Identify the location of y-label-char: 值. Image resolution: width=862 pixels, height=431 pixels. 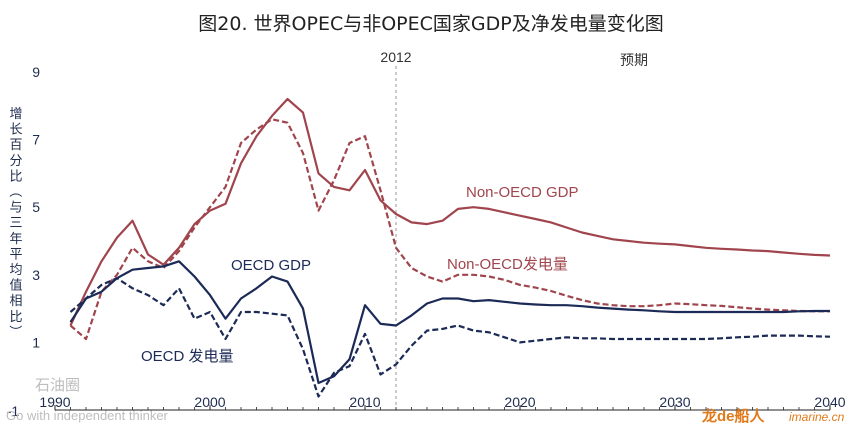
(15, 286).